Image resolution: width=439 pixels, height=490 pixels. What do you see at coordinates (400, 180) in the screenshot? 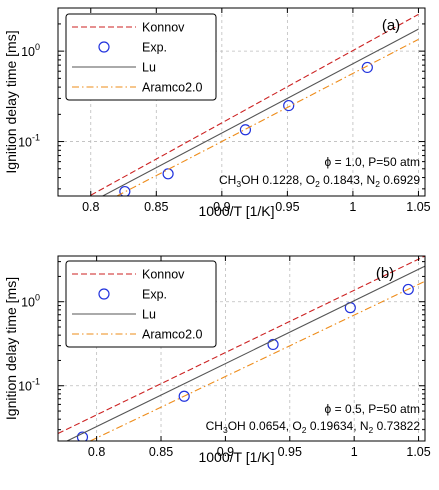
I see `composition-text: 0.6929` at bounding box center [400, 180].